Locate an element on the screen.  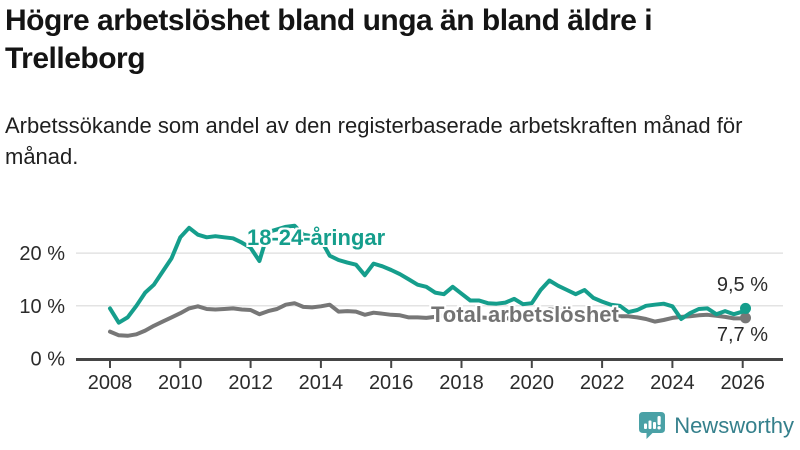
y-tick-label: 10 % is located at coordinates (42, 307).